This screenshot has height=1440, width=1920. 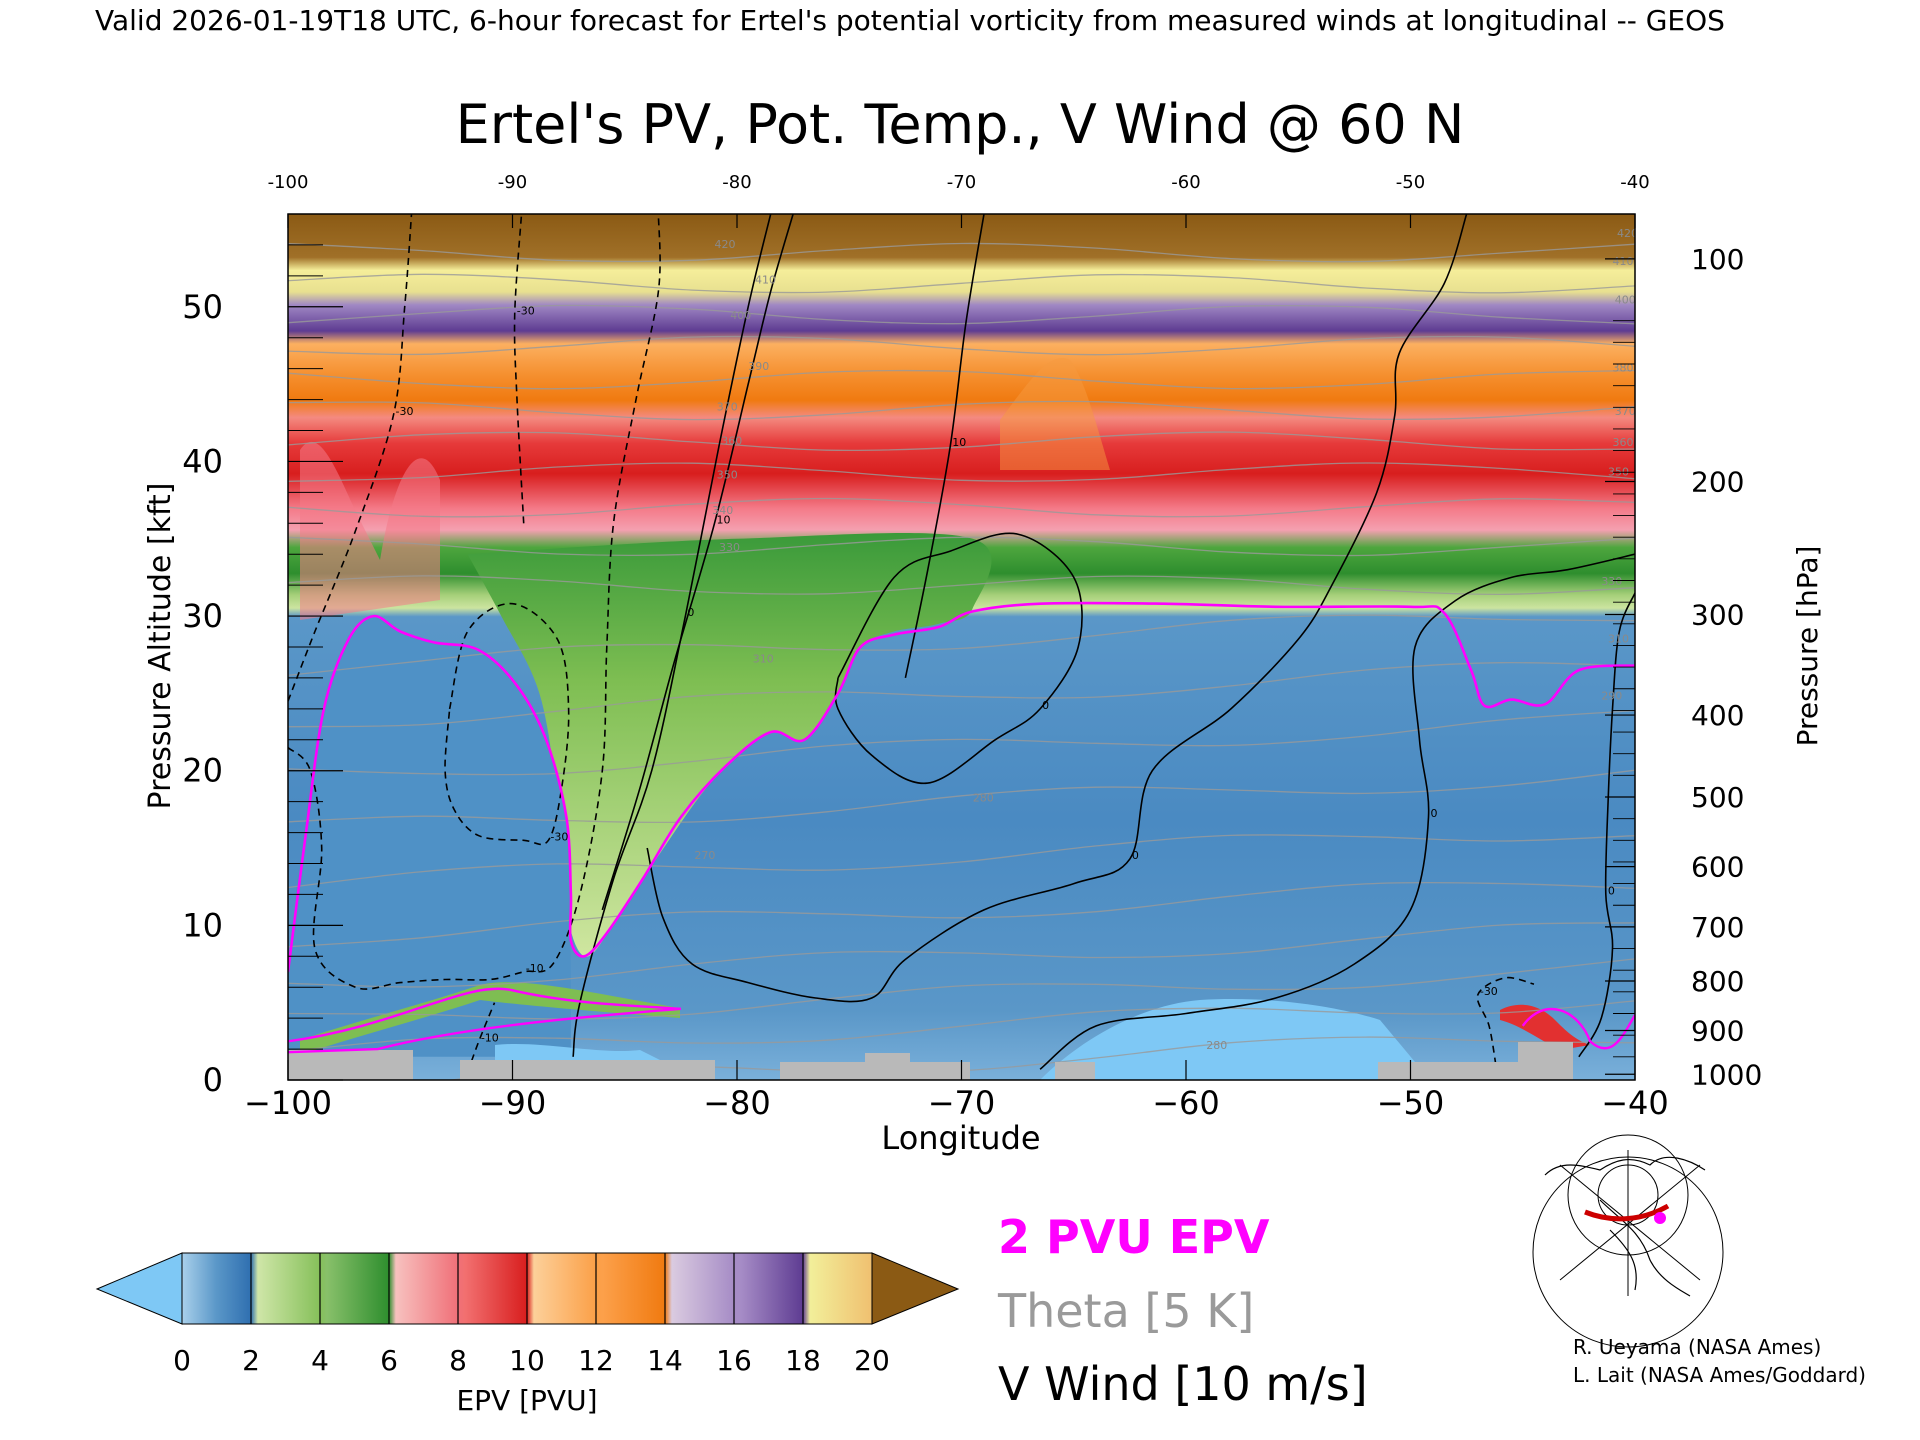 What do you see at coordinates (722, 510) in the screenshot?
I see `theta-contour-label: 340` at bounding box center [722, 510].